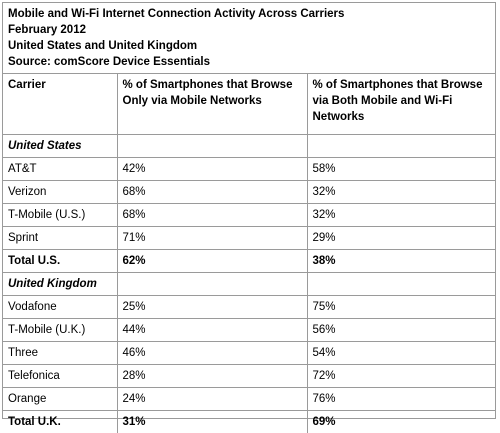  What do you see at coordinates (401, 422) in the screenshot?
I see `both-cell: 69%` at bounding box center [401, 422].